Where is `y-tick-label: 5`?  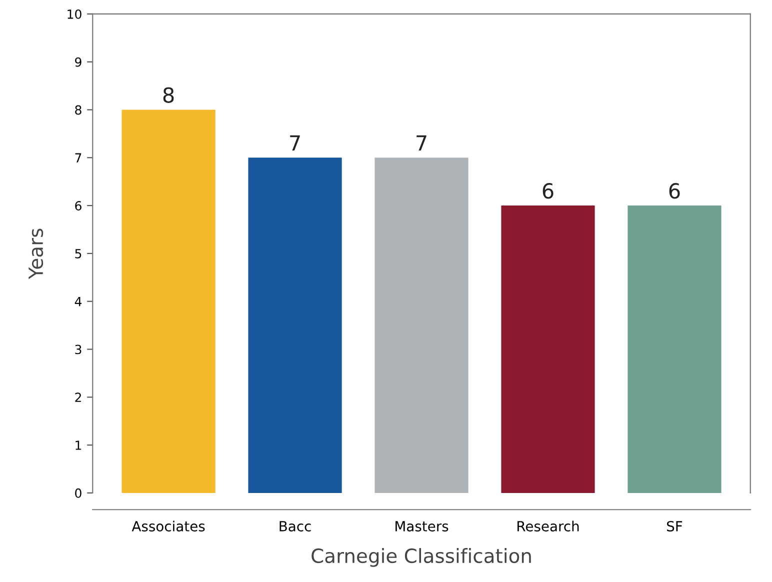 y-tick-label: 5 is located at coordinates (78, 253).